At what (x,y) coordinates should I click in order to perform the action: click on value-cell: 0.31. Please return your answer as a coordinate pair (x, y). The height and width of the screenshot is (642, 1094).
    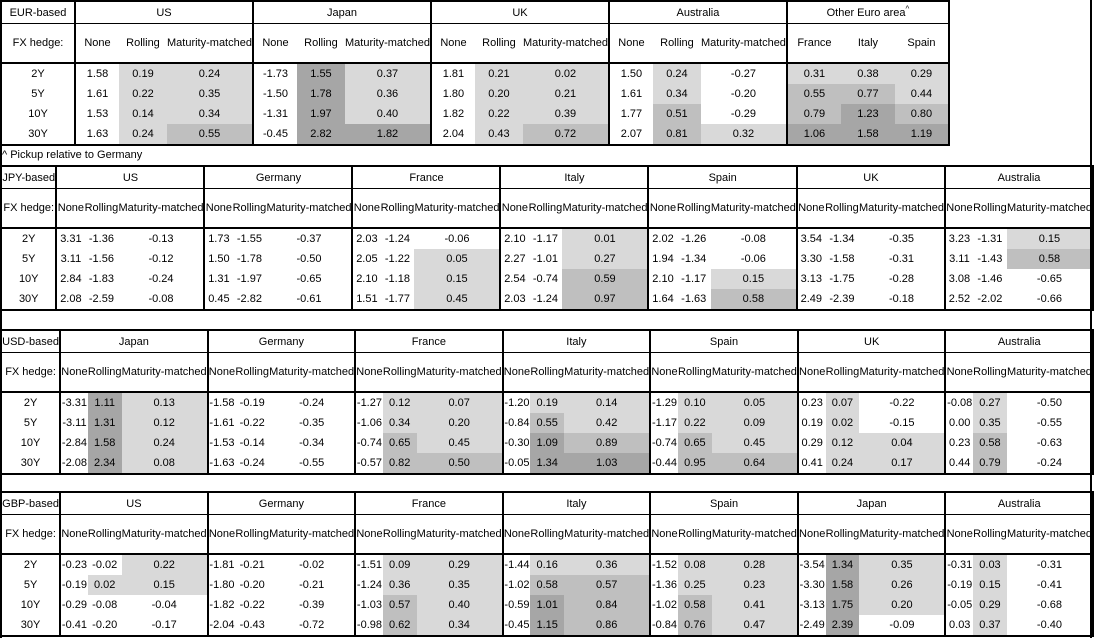
    Looking at the image, I should click on (813, 73).